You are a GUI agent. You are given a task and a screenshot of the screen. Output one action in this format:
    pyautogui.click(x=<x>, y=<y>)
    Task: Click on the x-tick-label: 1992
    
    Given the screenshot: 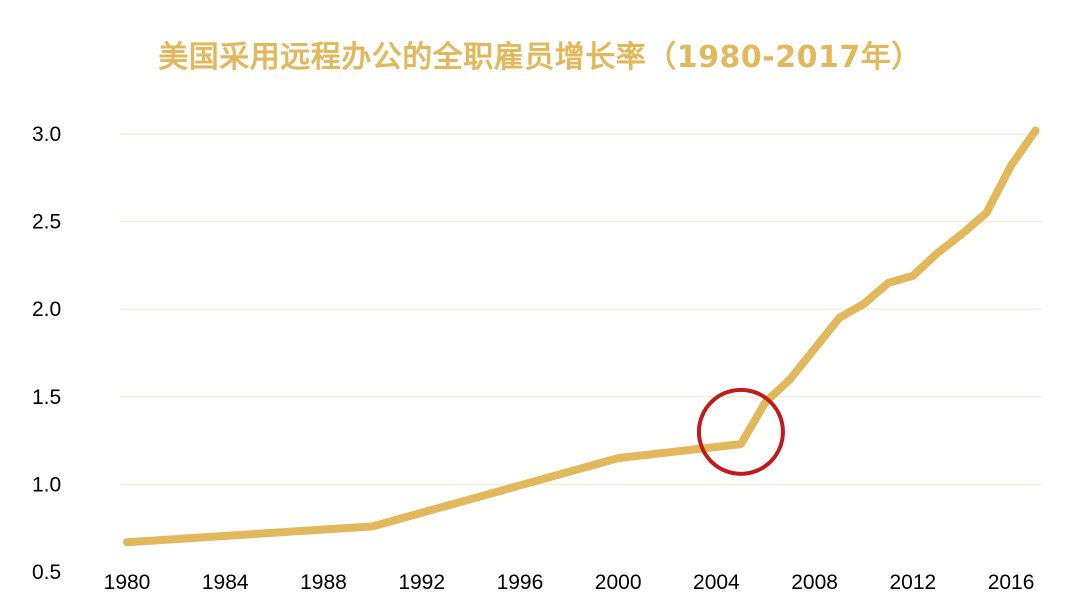 What is the action you would take?
    pyautogui.click(x=421, y=582)
    